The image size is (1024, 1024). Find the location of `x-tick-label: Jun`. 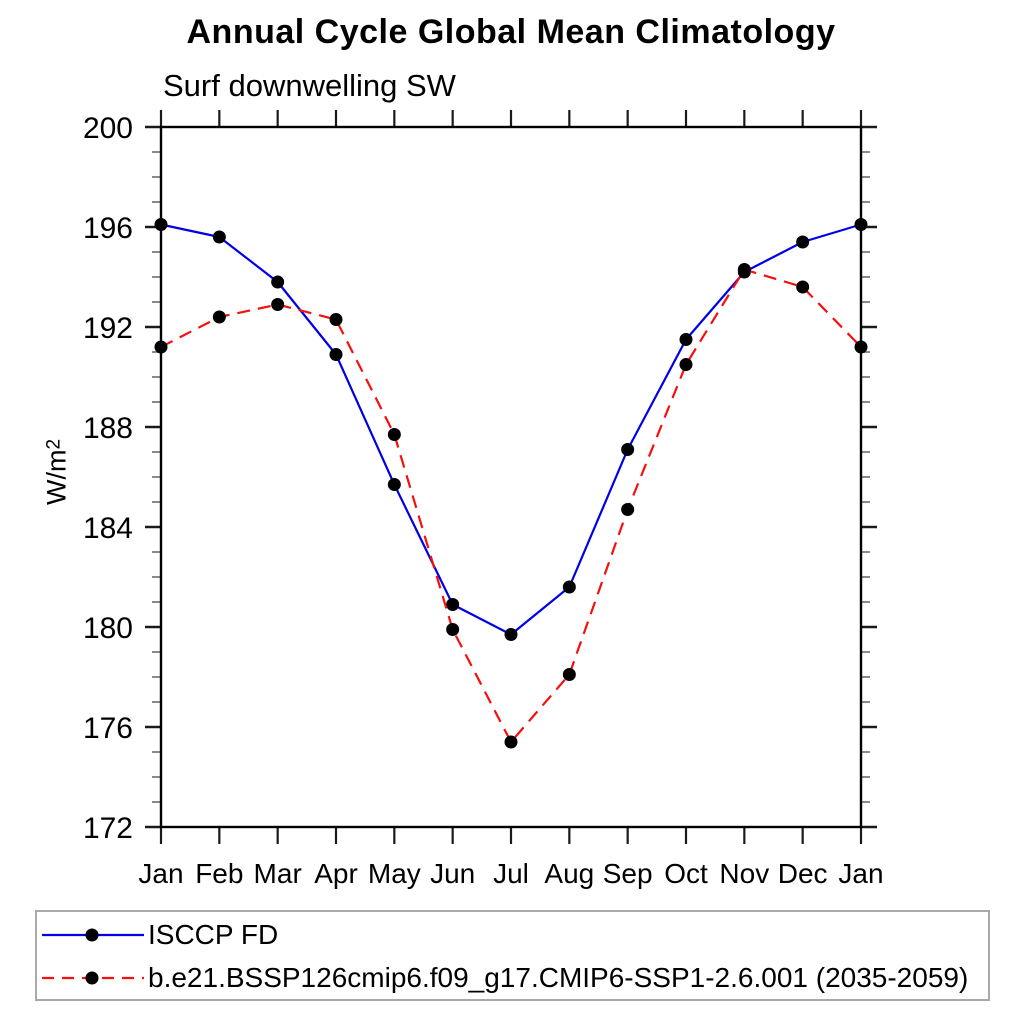

x-tick-label: Jun is located at coordinates (452, 873).